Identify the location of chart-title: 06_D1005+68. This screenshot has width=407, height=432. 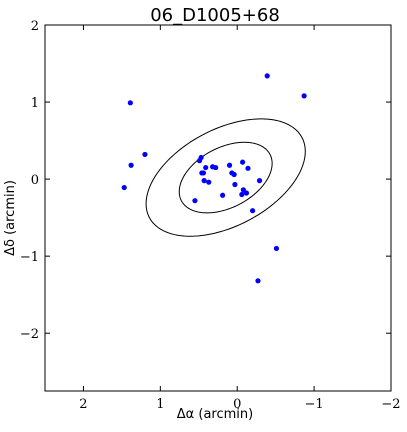
(215, 15).